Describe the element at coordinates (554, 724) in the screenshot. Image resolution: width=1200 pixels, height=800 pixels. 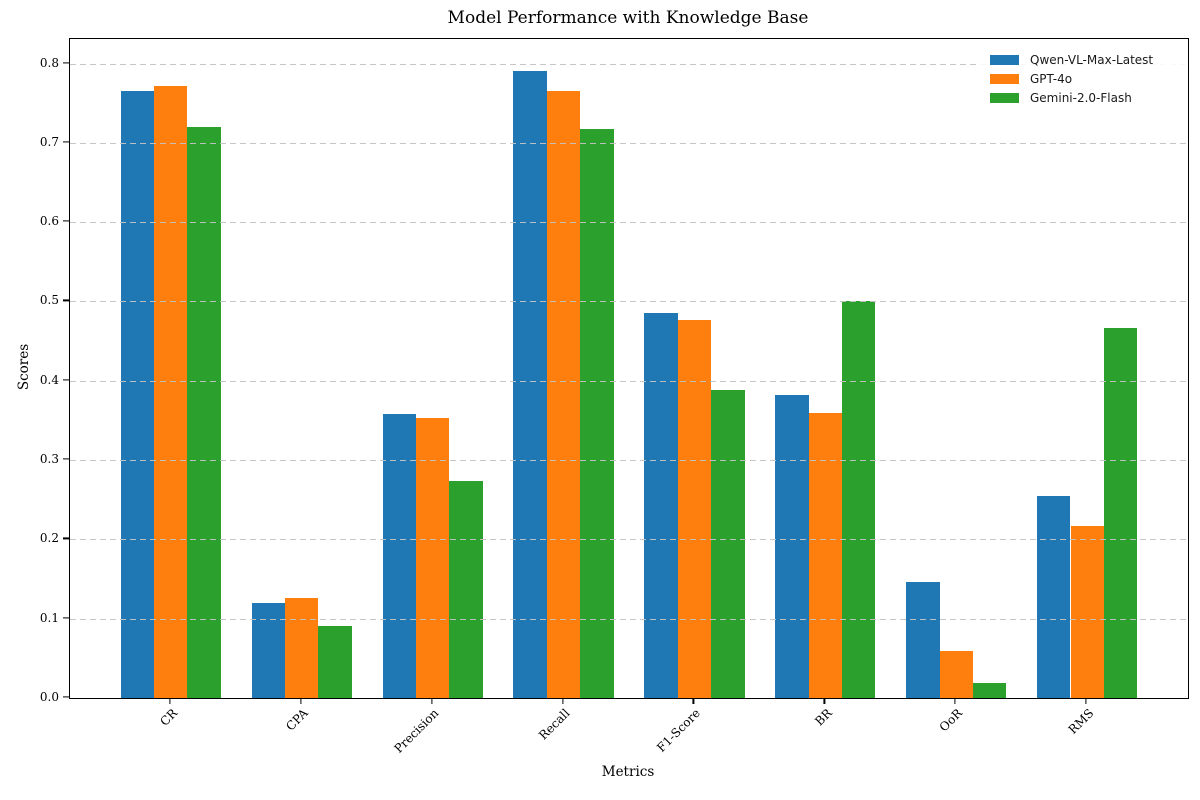
I see `x-tick-label-text: Recall` at that location.